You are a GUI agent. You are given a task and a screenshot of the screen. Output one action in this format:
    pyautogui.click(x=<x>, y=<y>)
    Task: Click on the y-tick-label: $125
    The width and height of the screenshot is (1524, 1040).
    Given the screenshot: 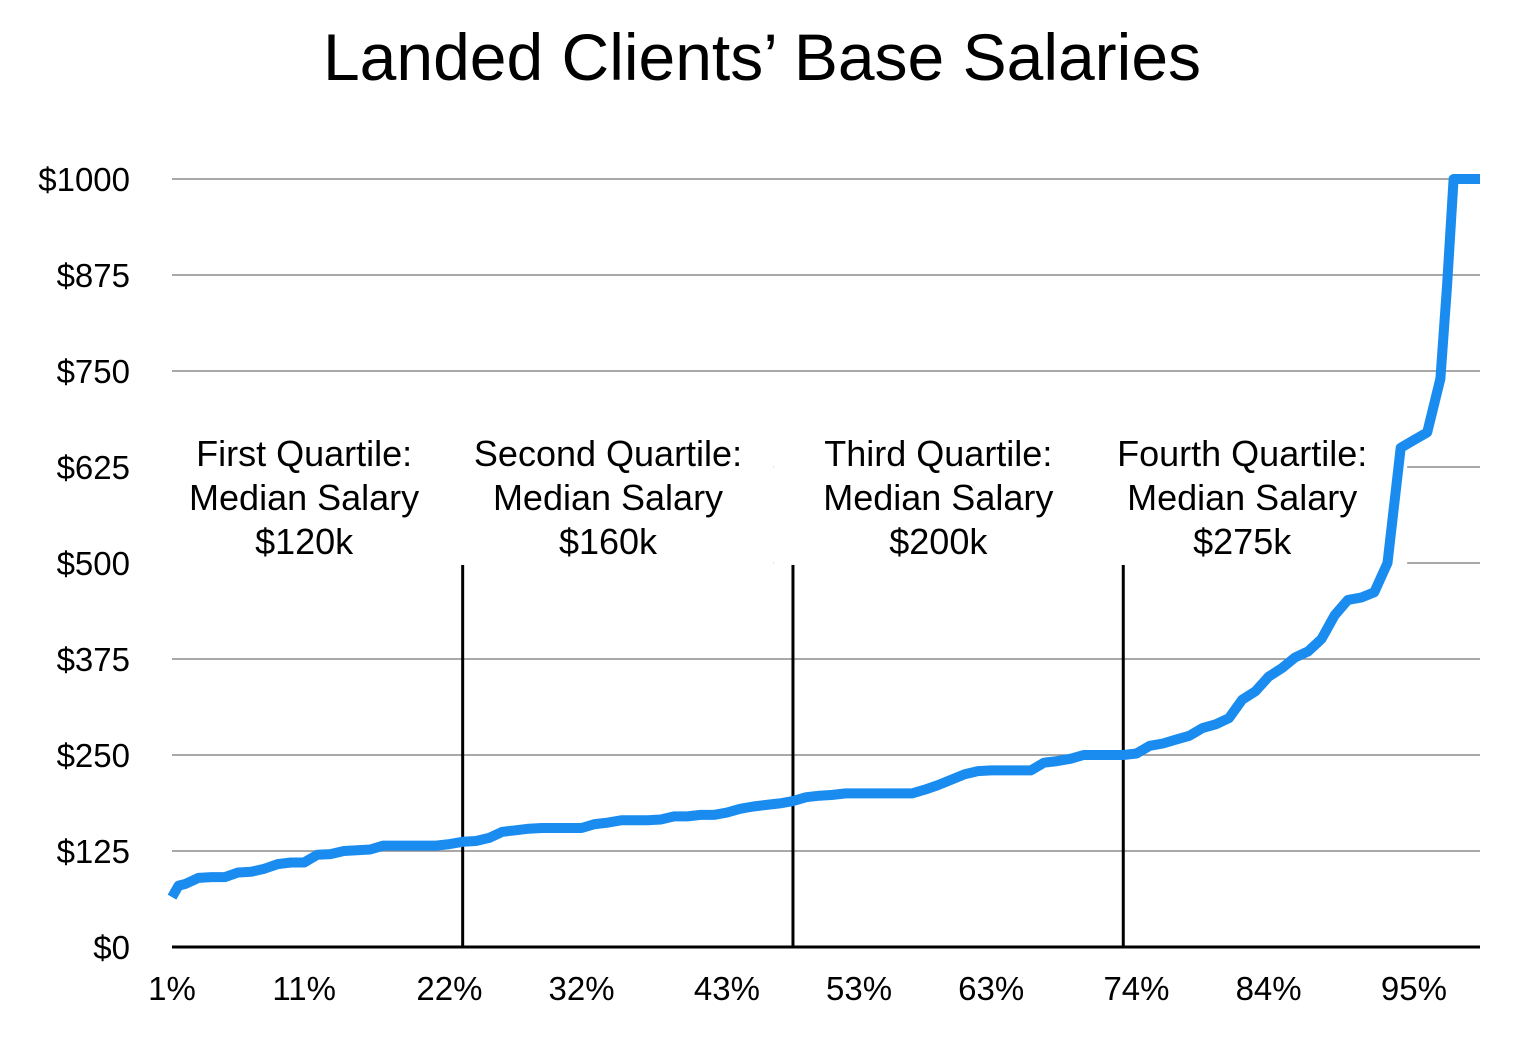 What is the action you would take?
    pyautogui.click(x=93, y=851)
    